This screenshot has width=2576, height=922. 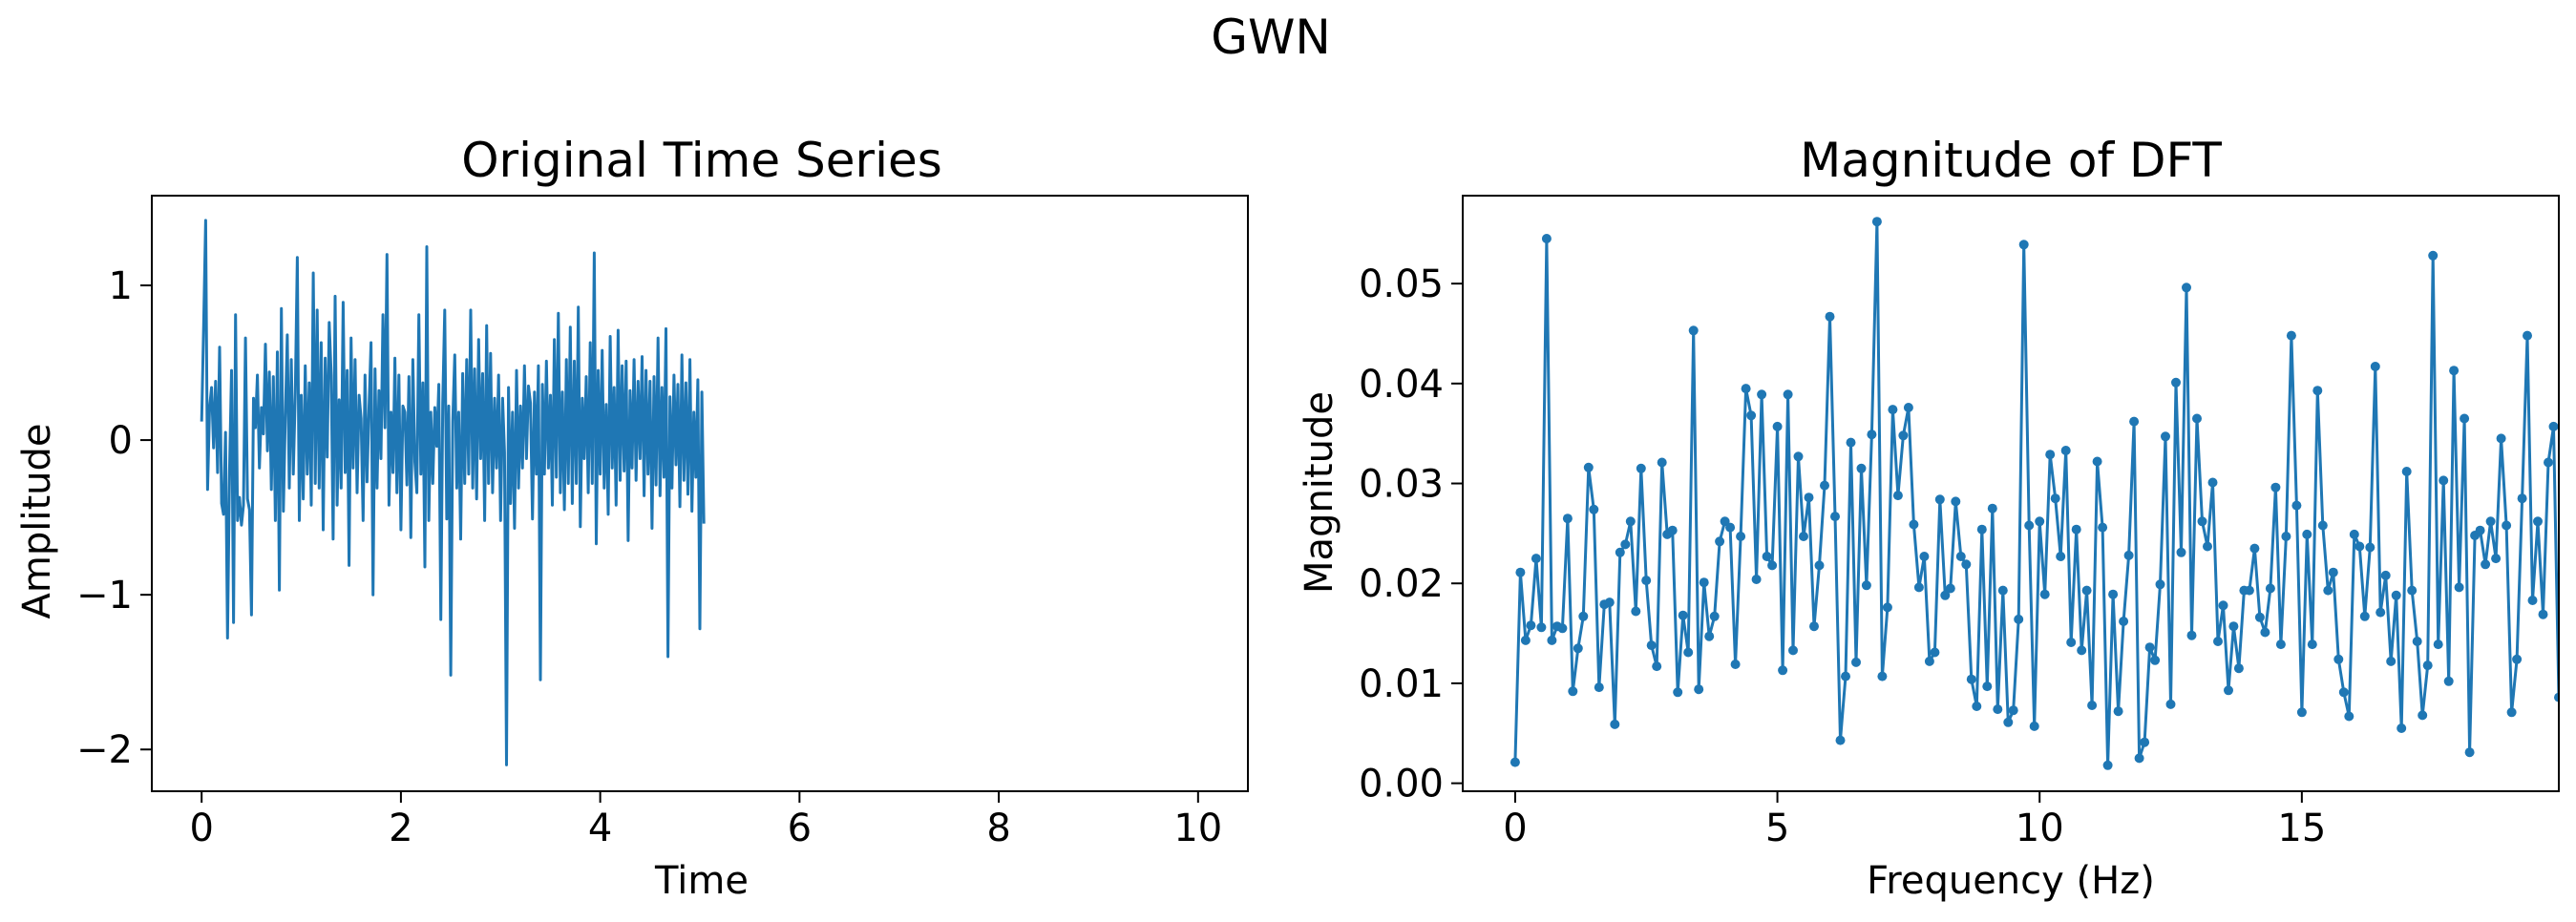 What do you see at coordinates (1401, 485) in the screenshot?
I see `dft-ytick-label: 0.03` at bounding box center [1401, 485].